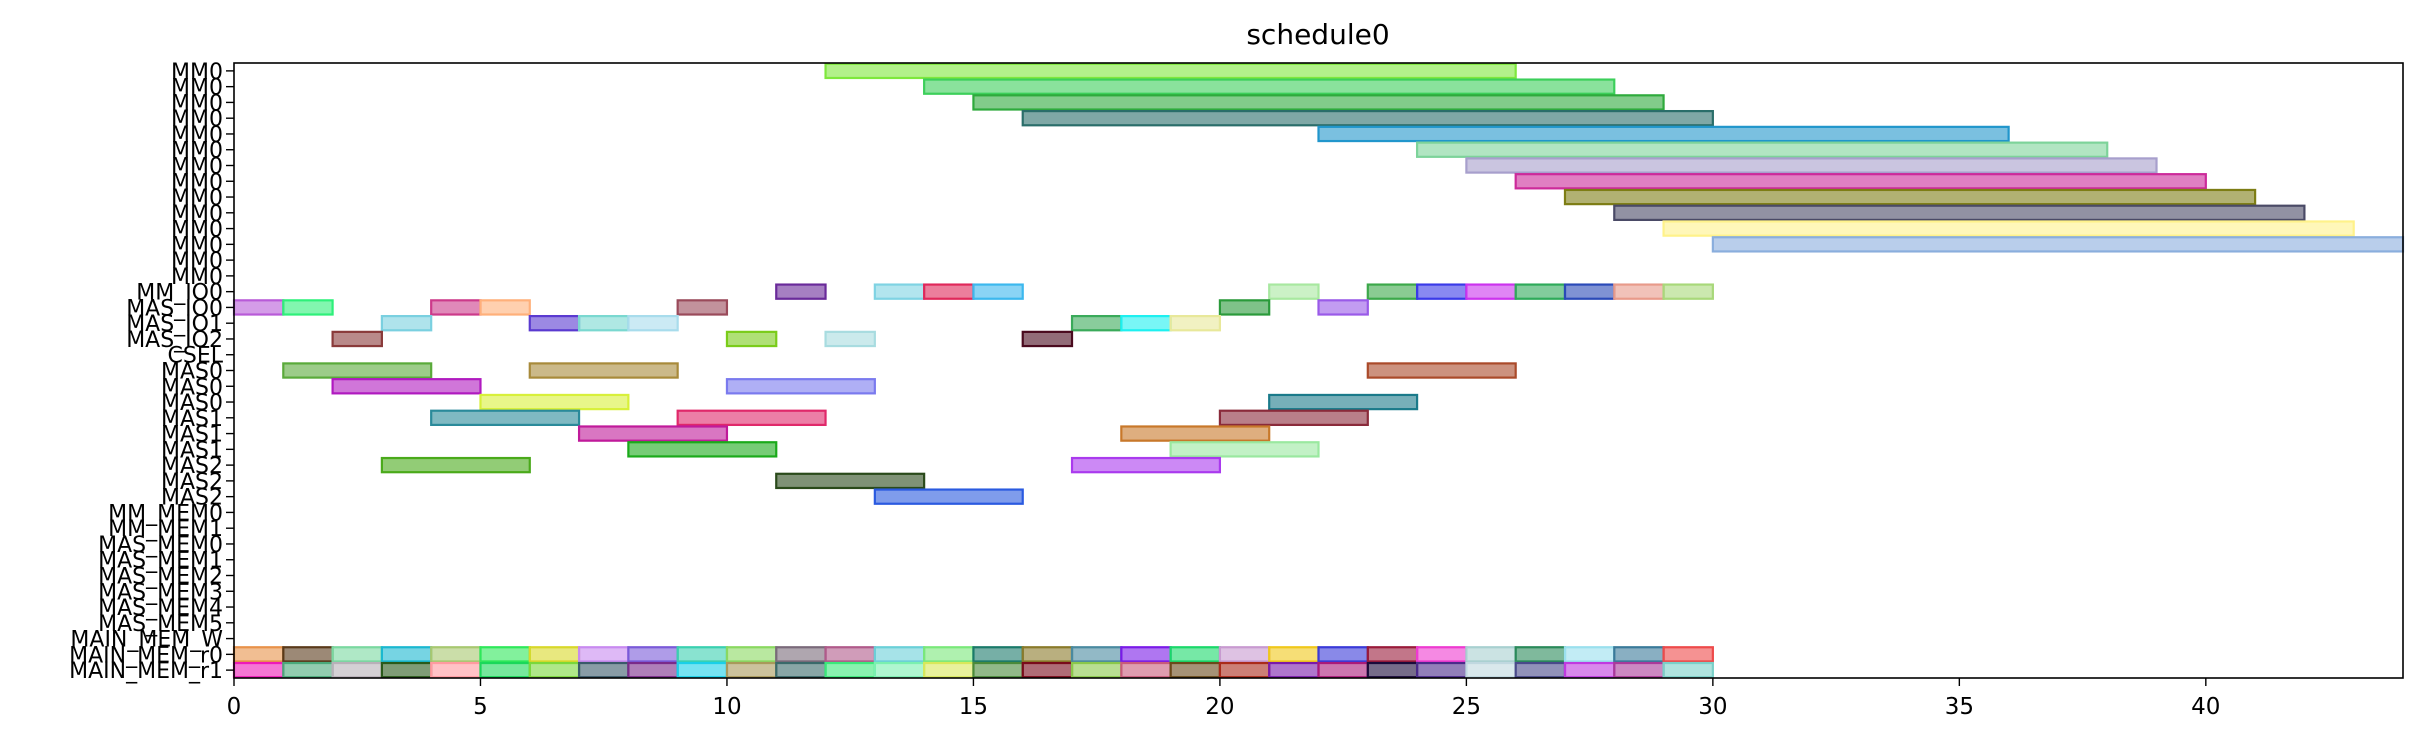 The width and height of the screenshot is (2423, 750). Describe the element at coordinates (234, 707) in the screenshot. I see `x-tick-label: 0` at that location.